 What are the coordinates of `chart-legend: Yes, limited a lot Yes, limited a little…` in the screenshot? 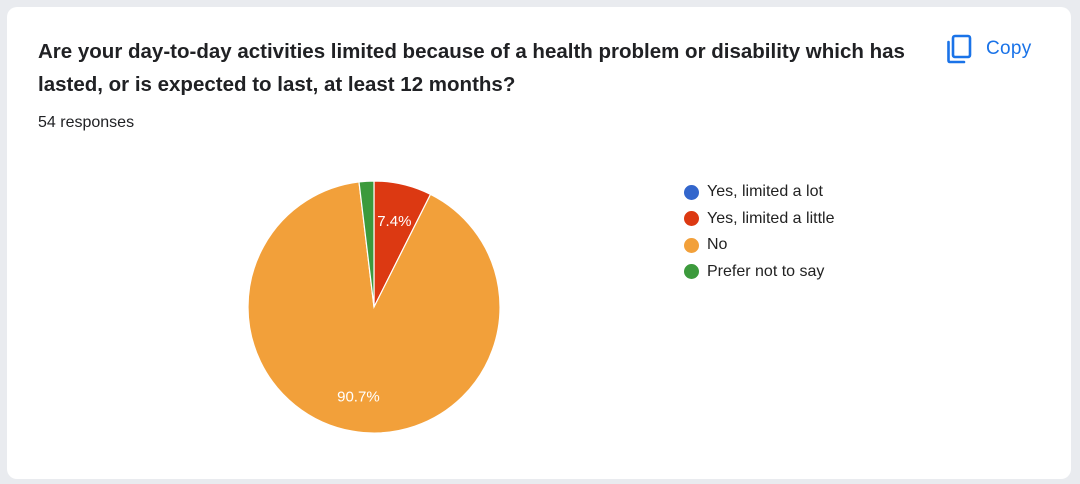 It's located at (759, 232).